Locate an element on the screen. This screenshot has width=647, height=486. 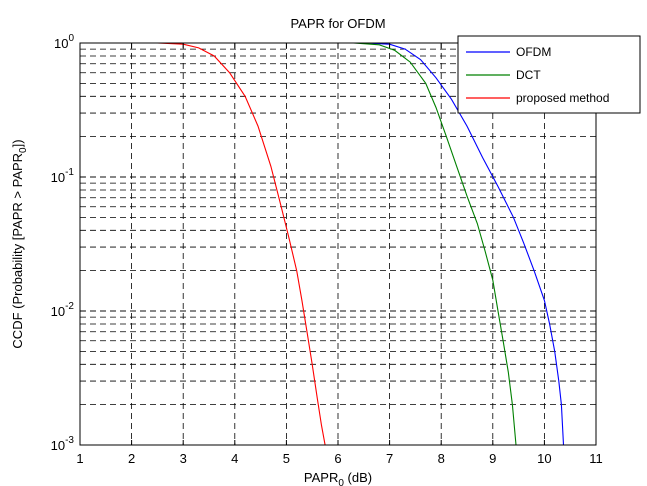
y-tick-label: 10⁻¹ is located at coordinates (63, 176).